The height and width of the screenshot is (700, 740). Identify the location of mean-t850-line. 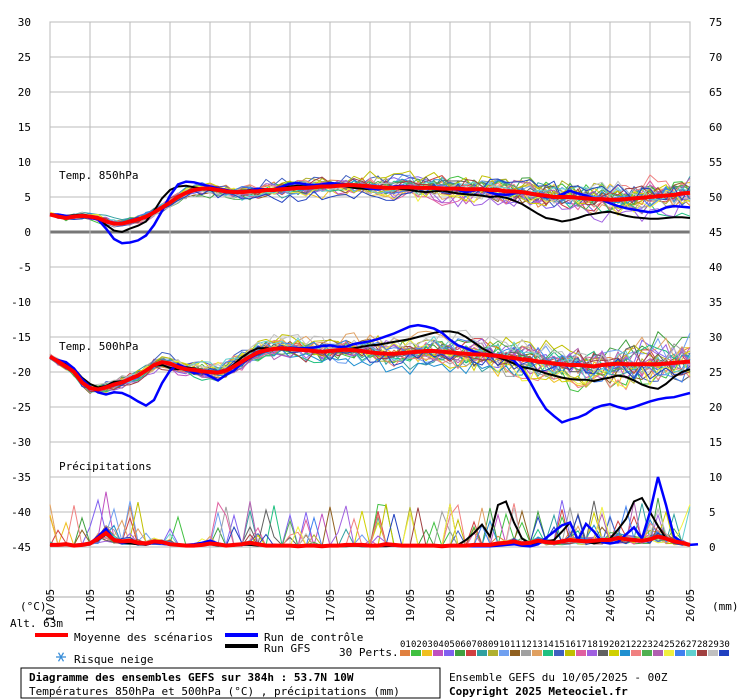
(370, 204).